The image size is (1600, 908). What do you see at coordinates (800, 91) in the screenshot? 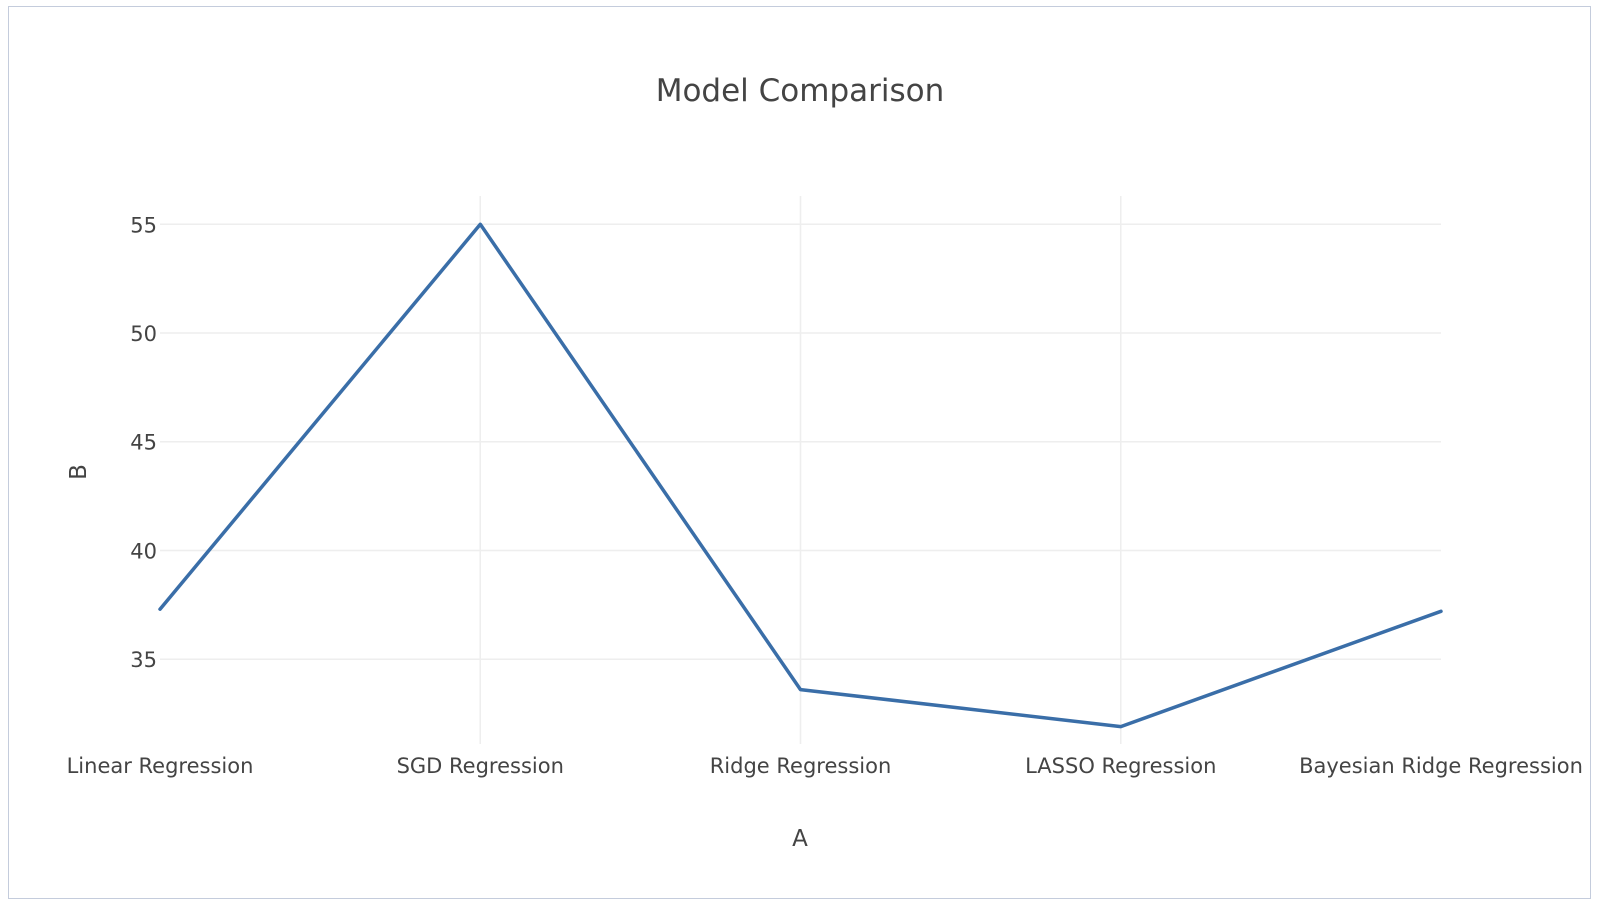
I see `chart-title: Model Comparison` at bounding box center [800, 91].